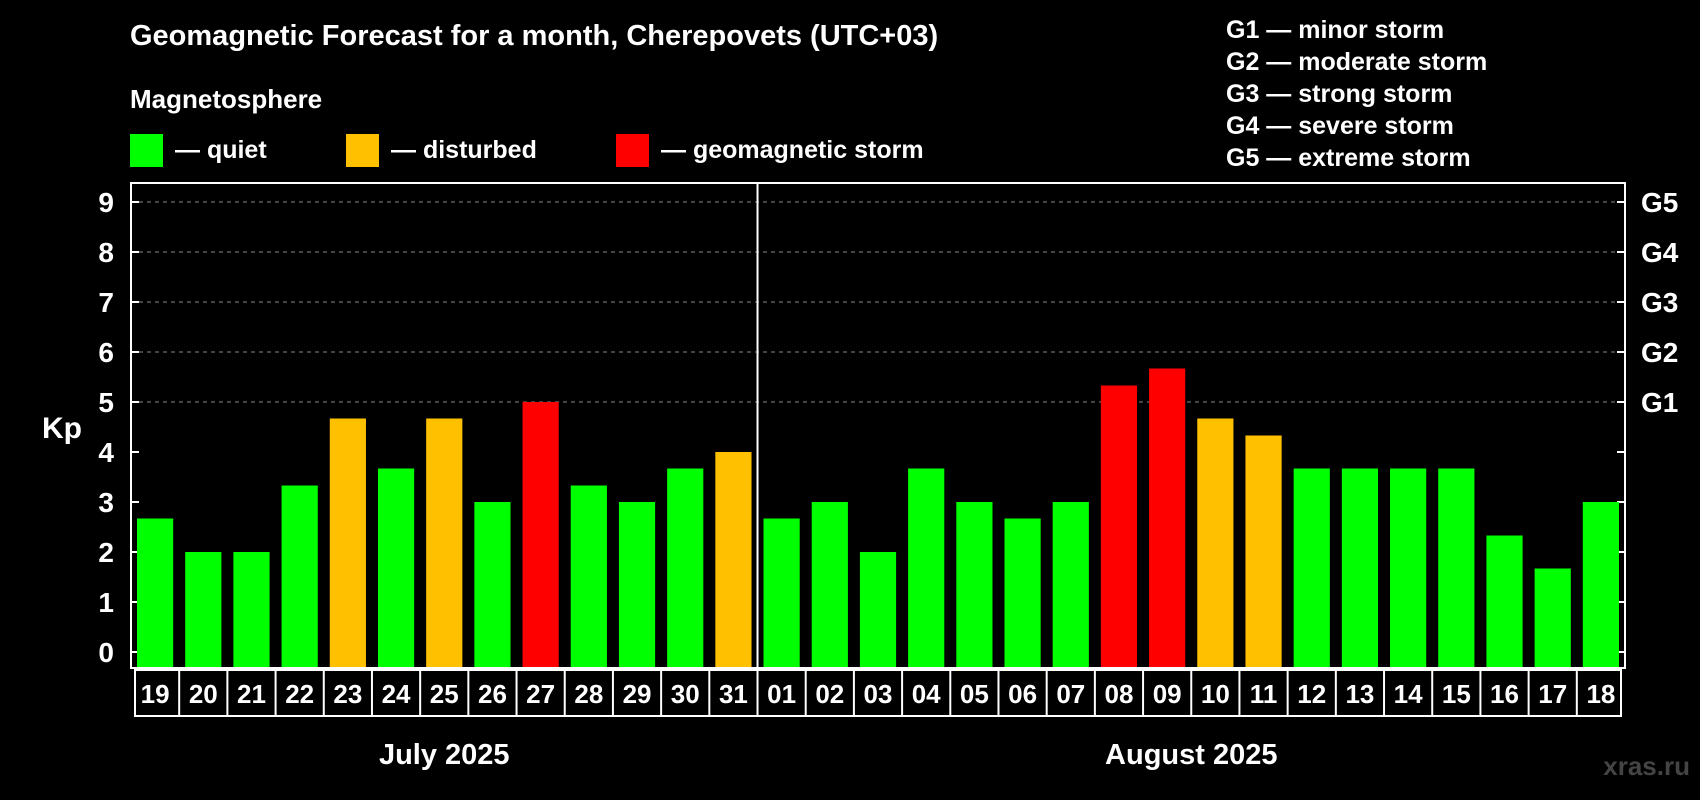 This screenshot has height=800, width=1700. Describe the element at coordinates (396, 694) in the screenshot. I see `day-label: 24` at that location.